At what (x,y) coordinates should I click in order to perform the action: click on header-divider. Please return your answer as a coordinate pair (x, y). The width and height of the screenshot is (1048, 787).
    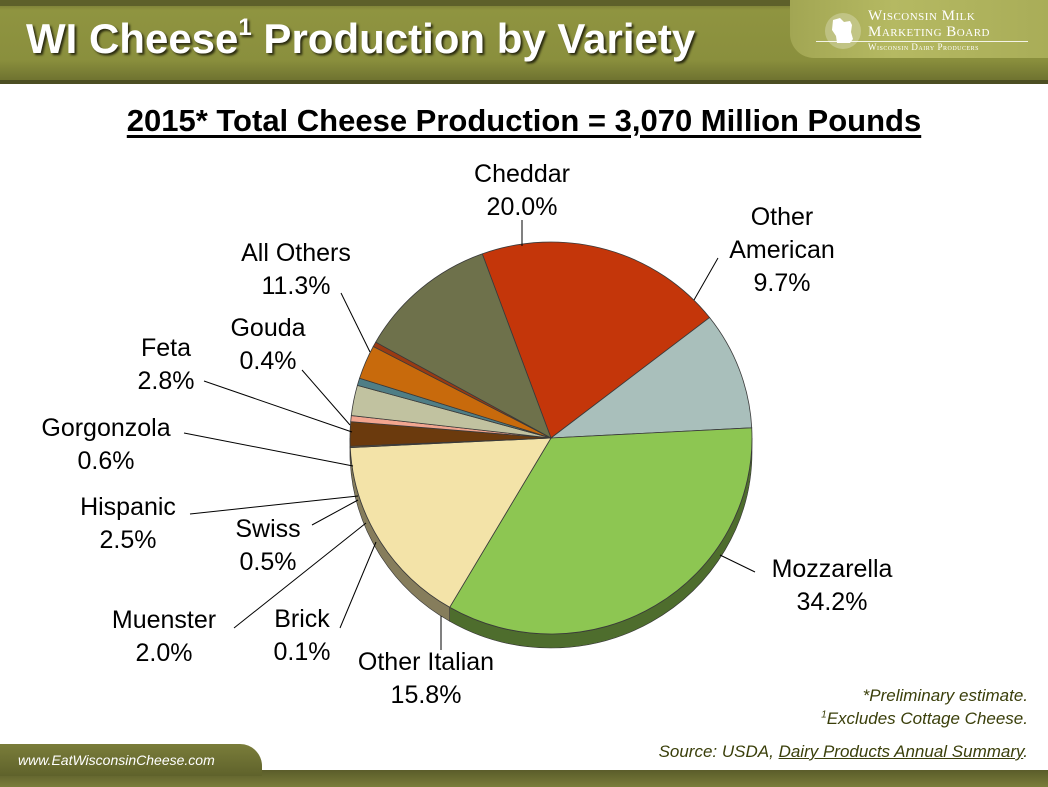
    Looking at the image, I should click on (524, 82).